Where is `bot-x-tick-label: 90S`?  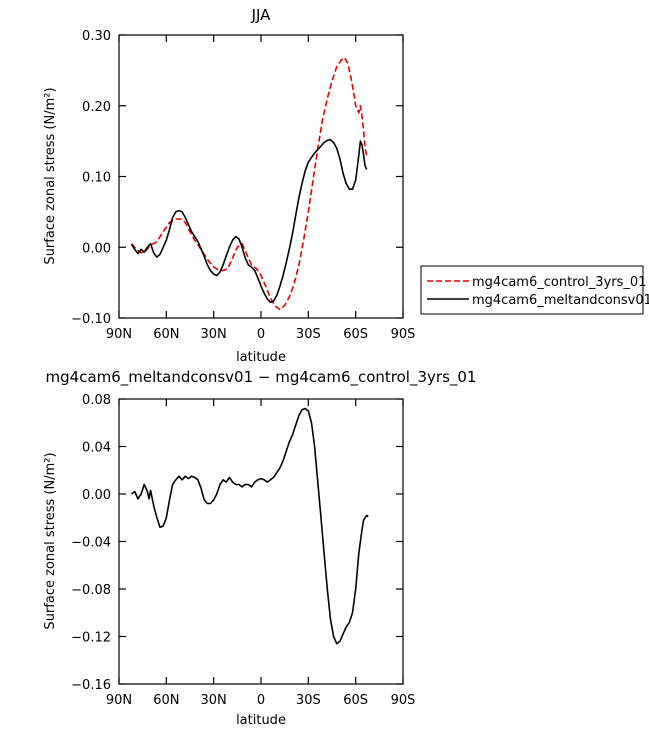 bot-x-tick-label: 90S is located at coordinates (403, 700).